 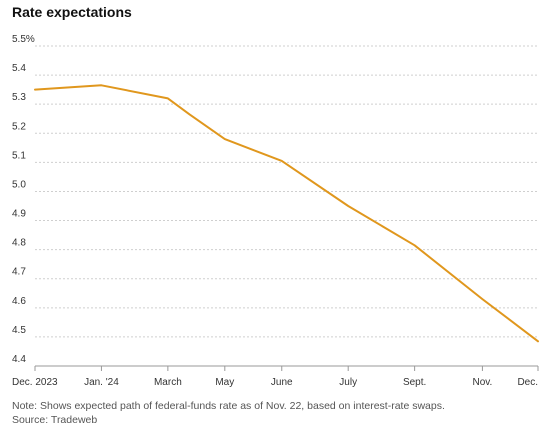 What do you see at coordinates (19, 272) in the screenshot?
I see `y-tick-label: 4.7` at bounding box center [19, 272].